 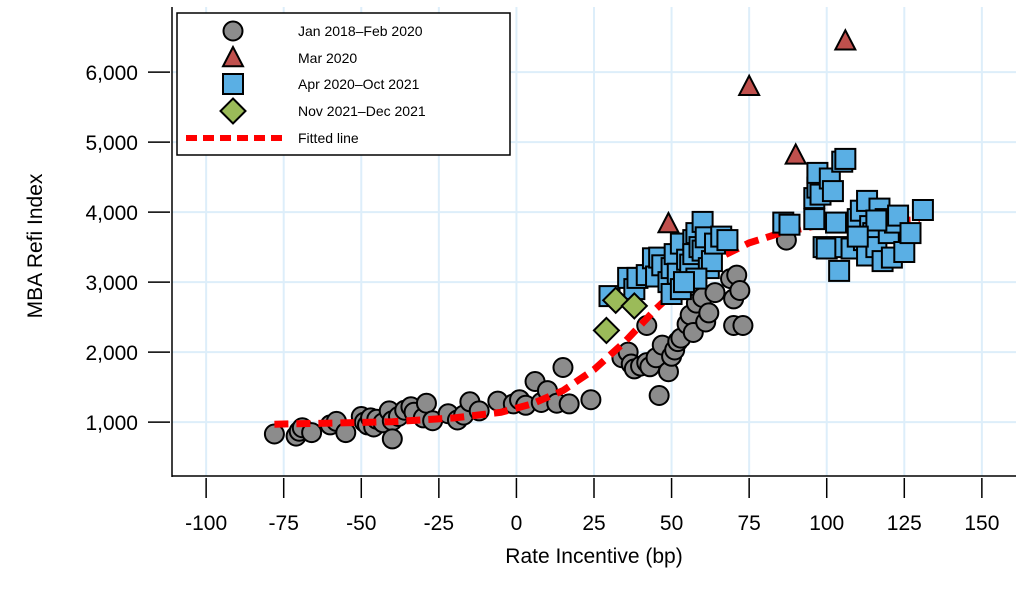 I want to click on x-tick-label: 75, so click(x=748, y=523).